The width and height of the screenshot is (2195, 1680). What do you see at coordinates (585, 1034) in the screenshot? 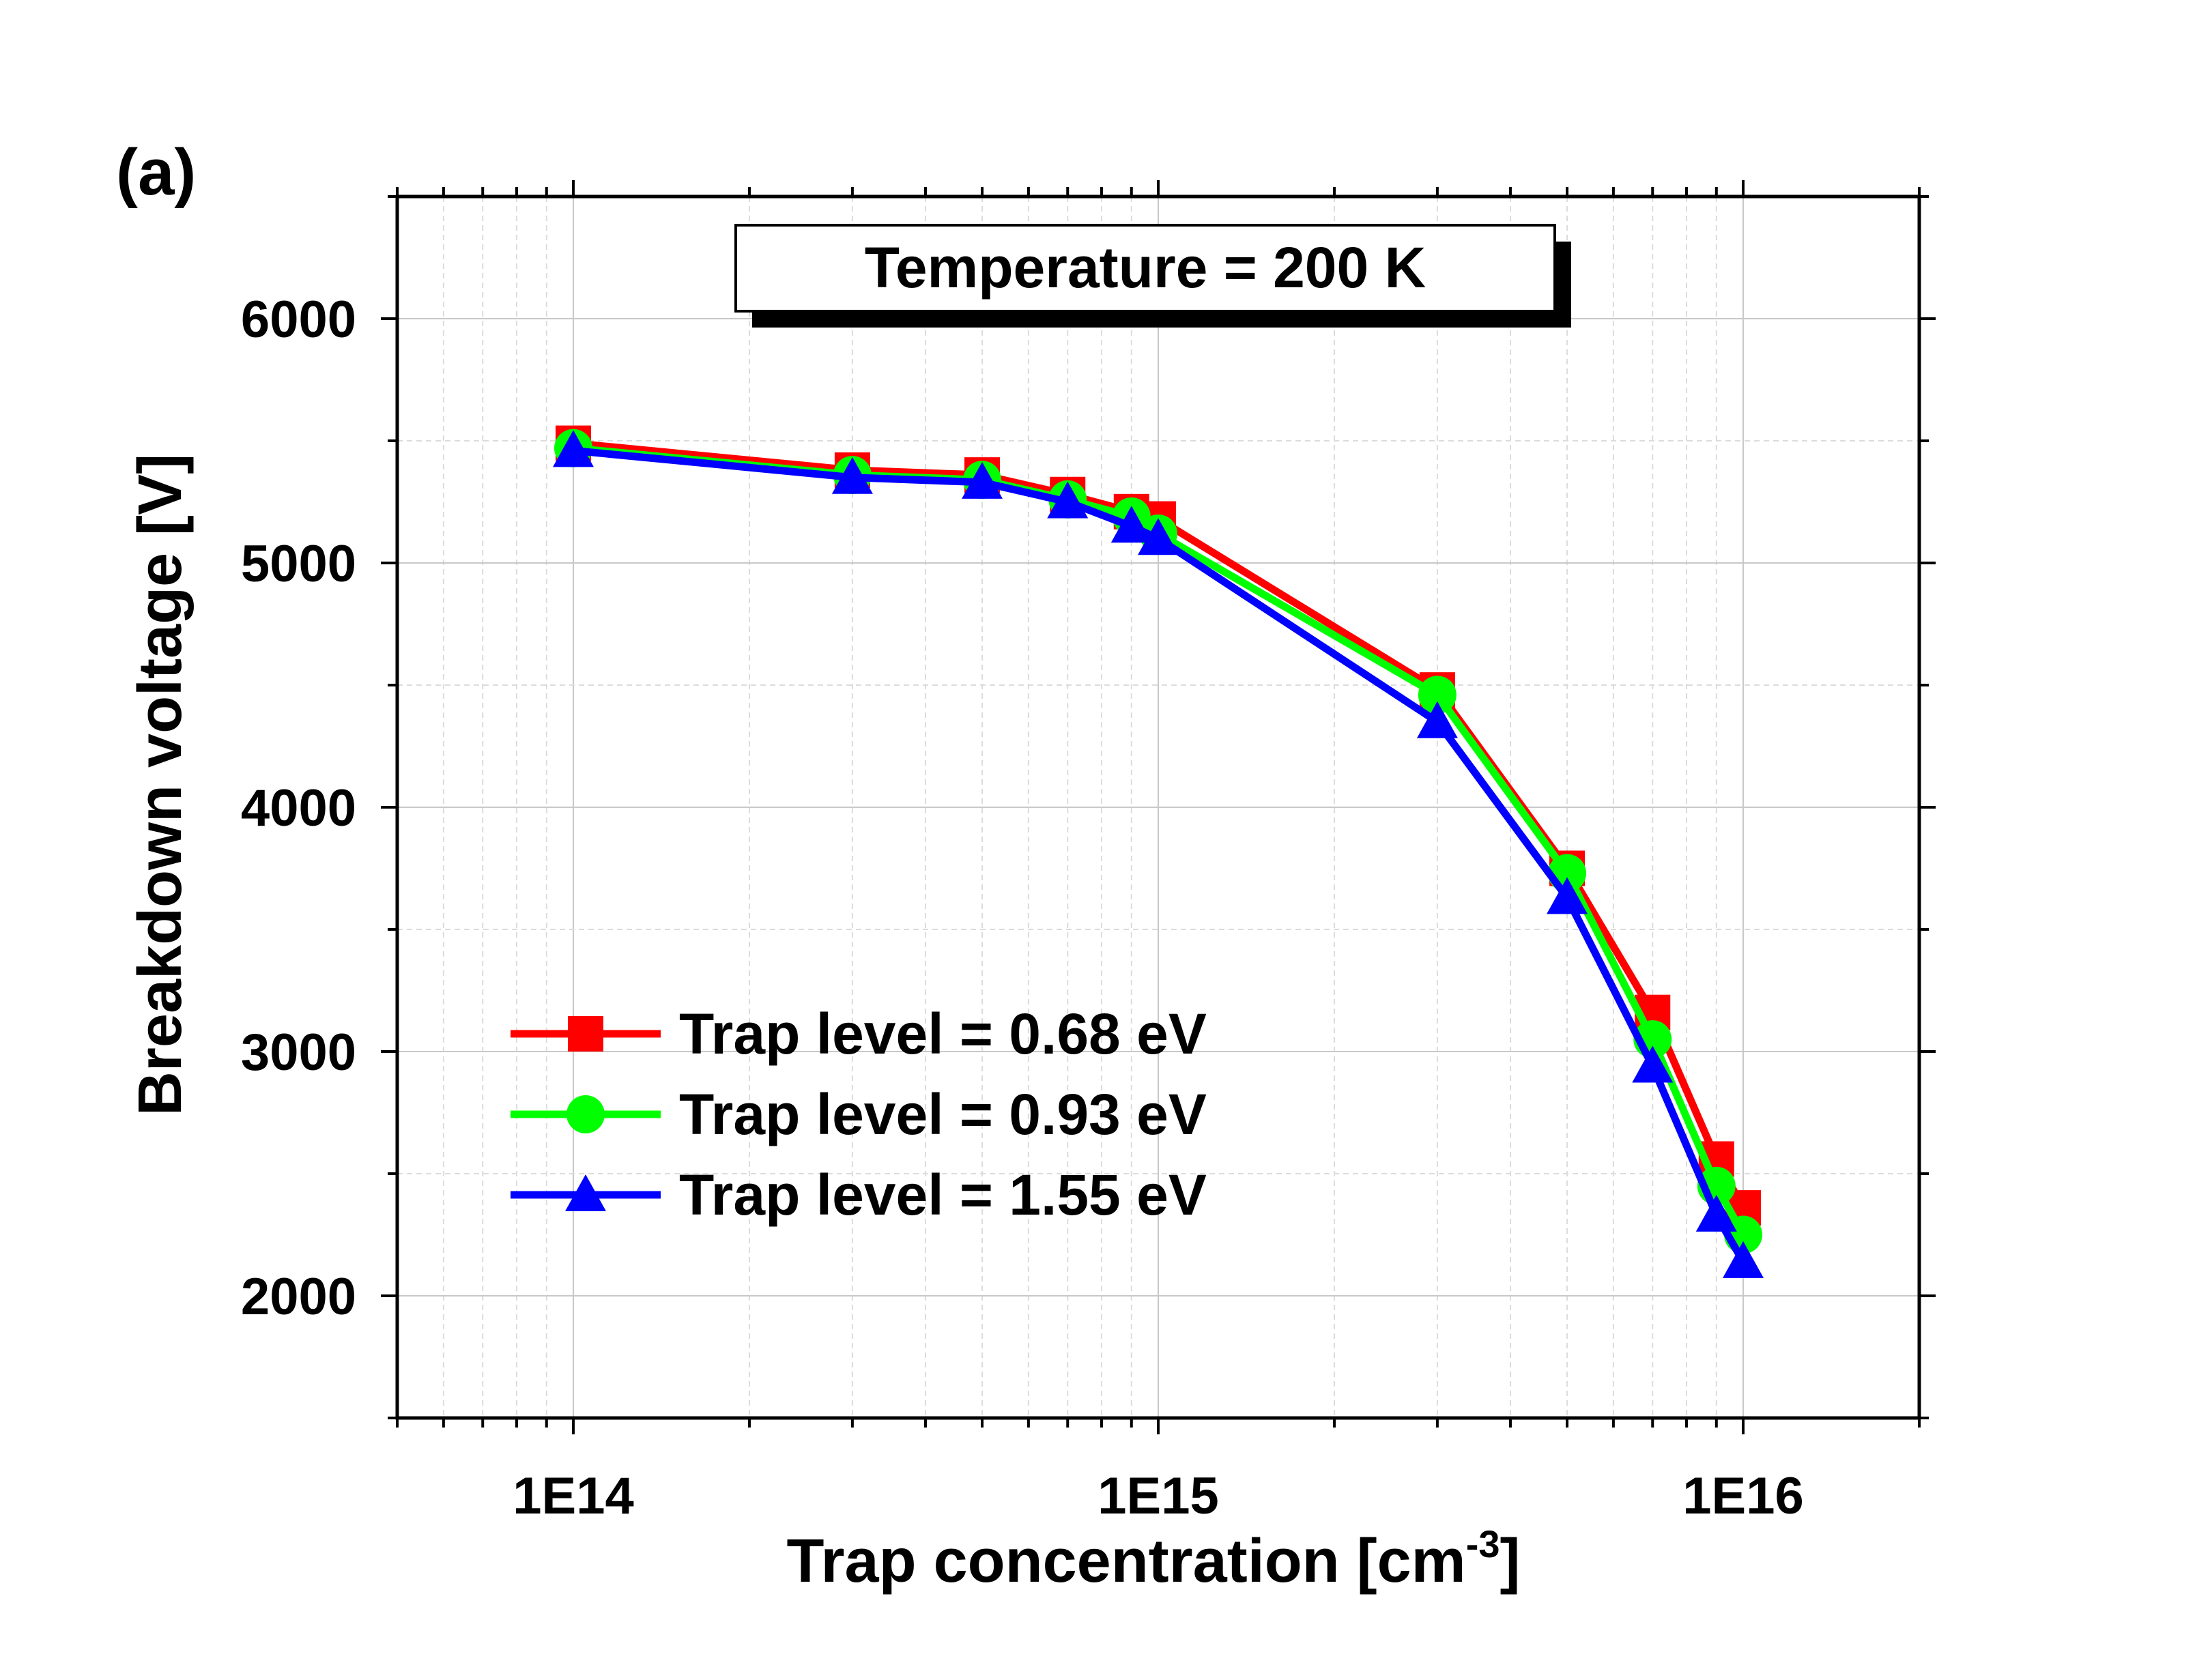
I see `square-marker` at bounding box center [585, 1034].